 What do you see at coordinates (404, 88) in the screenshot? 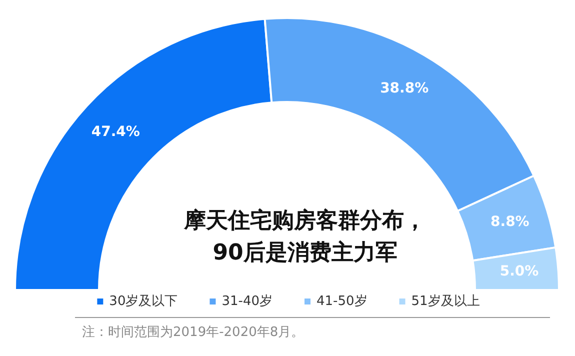
I see `data-label: 38.8%` at bounding box center [404, 88].